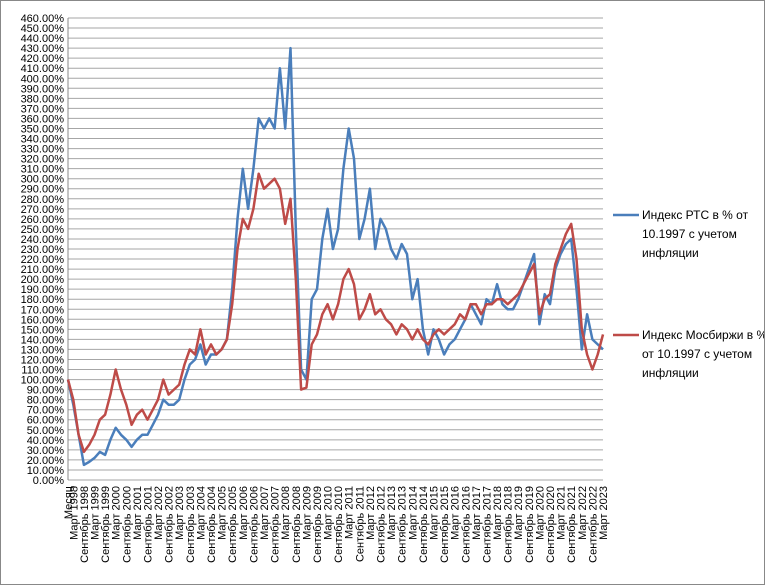  Describe the element at coordinates (48, 481) in the screenshot. I see `y-tick-label: 0.00%` at that location.